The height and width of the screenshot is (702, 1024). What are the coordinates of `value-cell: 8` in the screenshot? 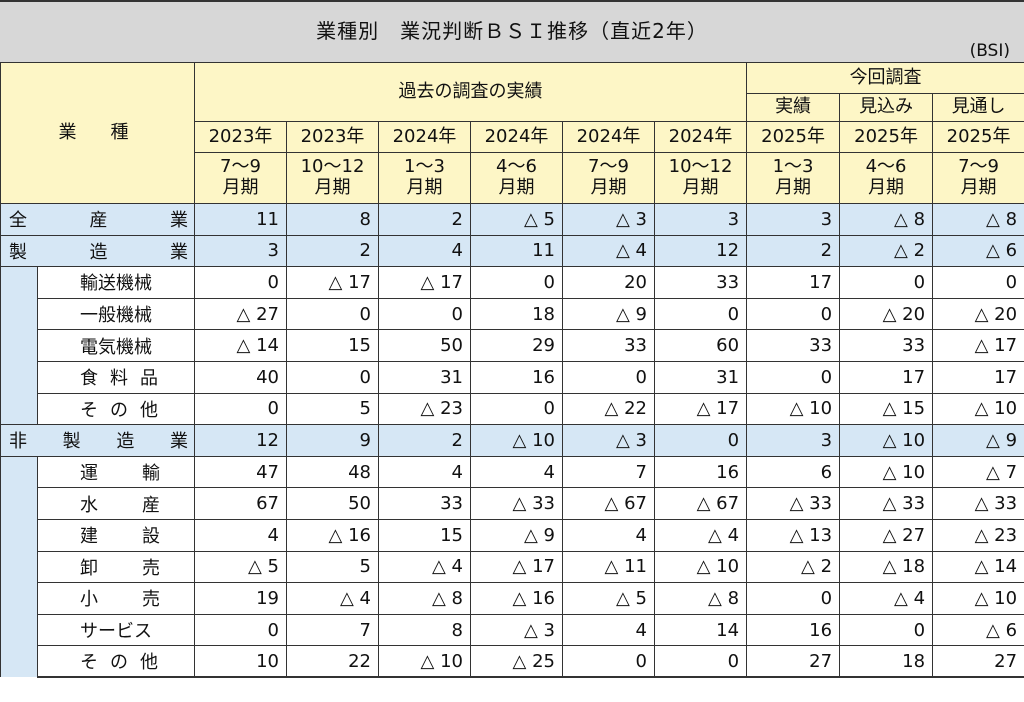 It's located at (424, 630).